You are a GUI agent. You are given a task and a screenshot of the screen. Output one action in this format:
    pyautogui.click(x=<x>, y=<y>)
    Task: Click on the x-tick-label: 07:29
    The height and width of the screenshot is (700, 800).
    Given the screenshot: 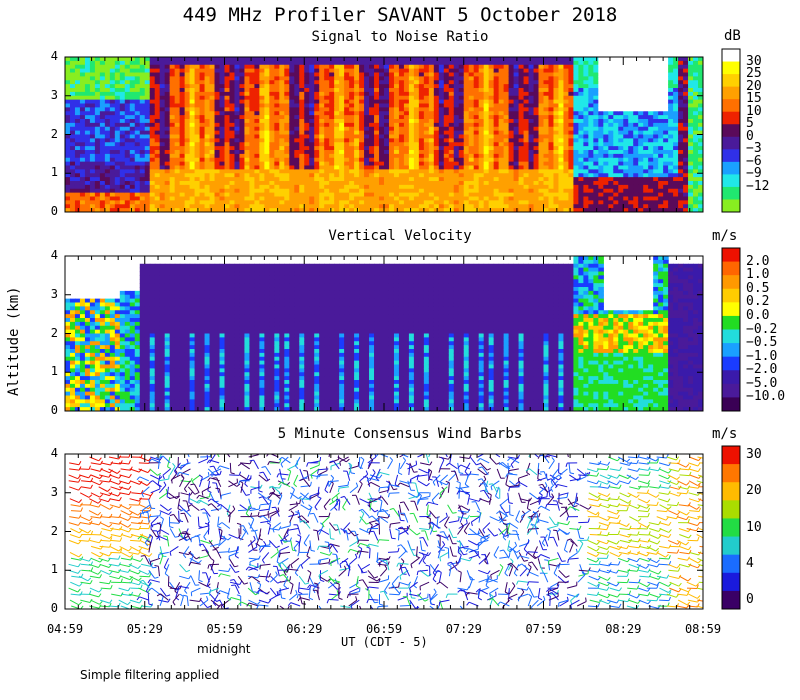 What is the action you would take?
    pyautogui.click(x=463, y=629)
    